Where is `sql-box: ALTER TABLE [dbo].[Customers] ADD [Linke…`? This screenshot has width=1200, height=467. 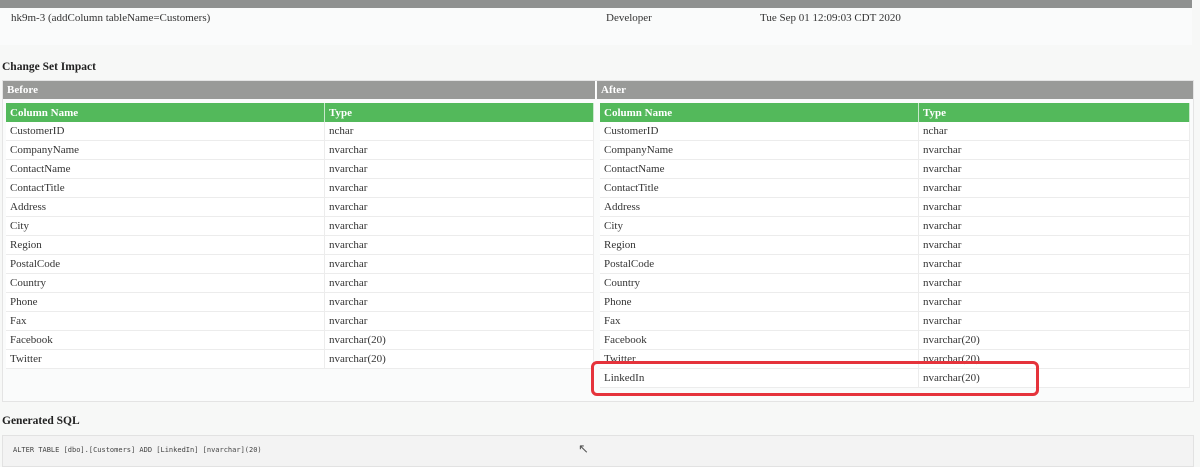
sql-box: ALTER TABLE [dbo].[Customers] ADD [Linke… is located at coordinates (598, 451).